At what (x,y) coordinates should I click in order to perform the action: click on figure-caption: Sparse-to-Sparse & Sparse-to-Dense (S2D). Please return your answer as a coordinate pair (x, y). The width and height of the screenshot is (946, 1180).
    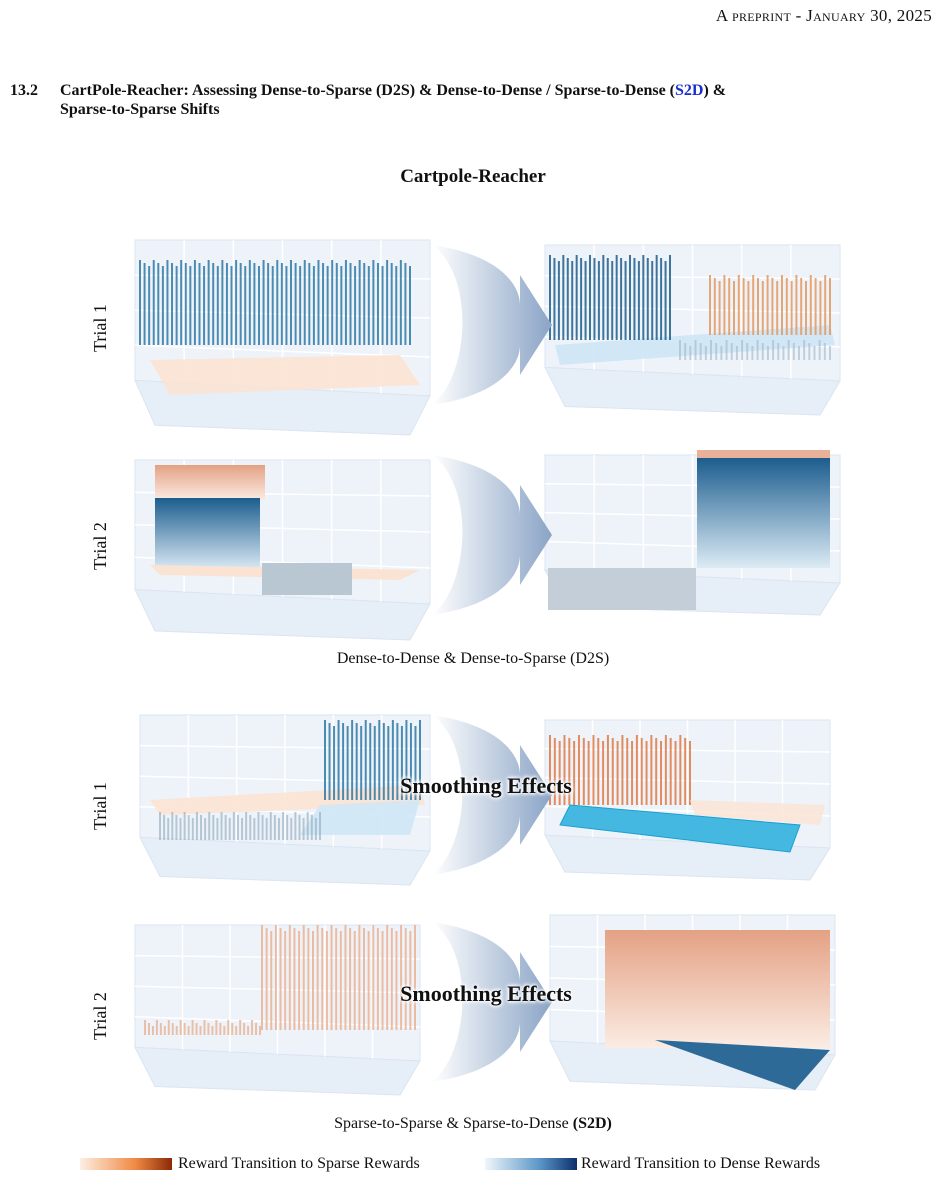
    Looking at the image, I should click on (473, 1124).